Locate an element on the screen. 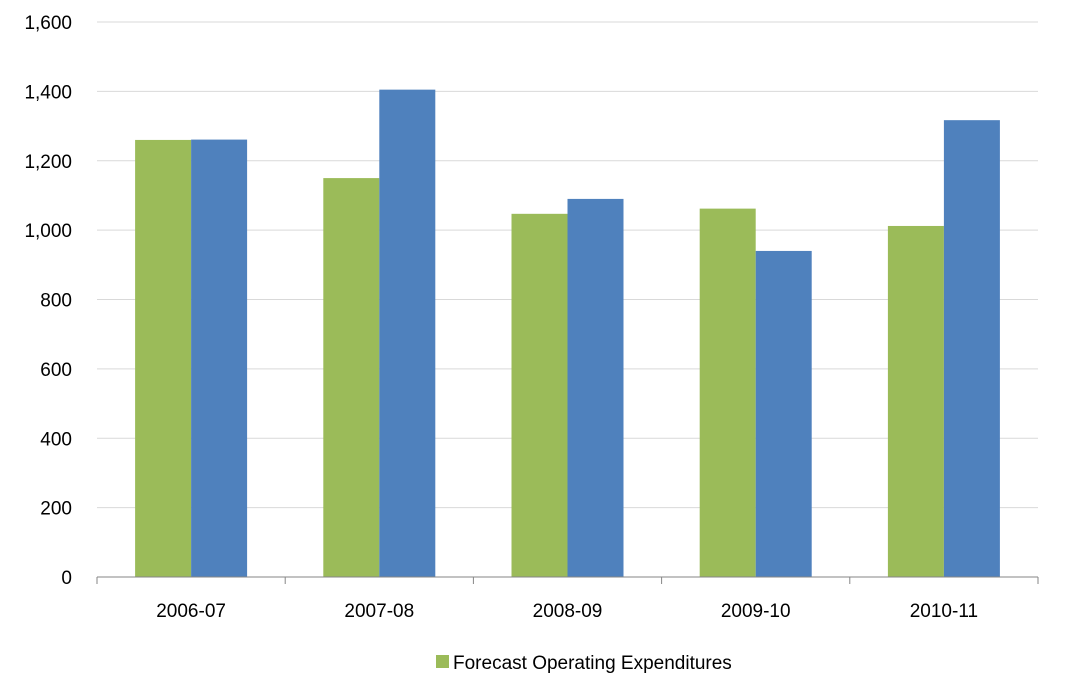  legend: Forecast Operating Expenditures is located at coordinates (584, 663).